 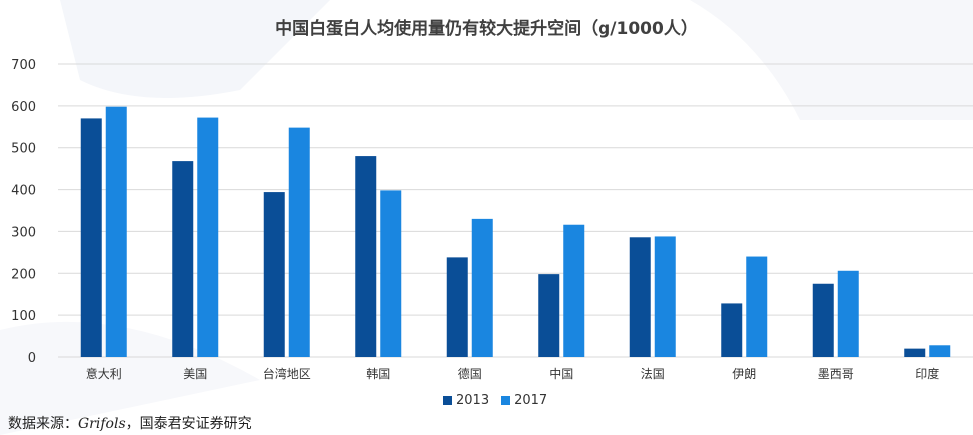 What do you see at coordinates (378, 373) in the screenshot?
I see `x-tick-label: 韩国` at bounding box center [378, 373].